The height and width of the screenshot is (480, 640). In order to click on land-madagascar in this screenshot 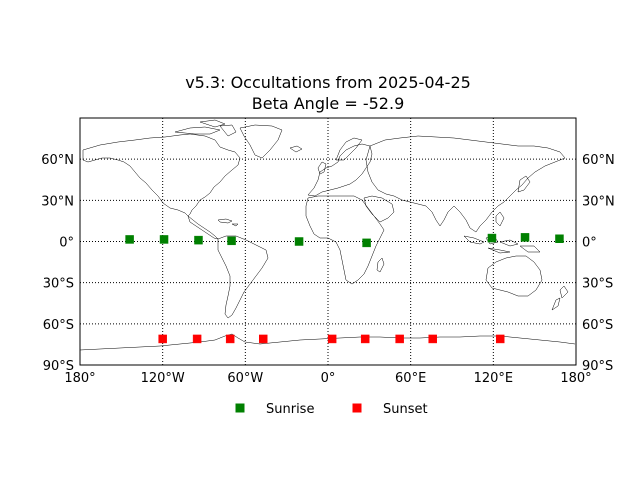, I will do `click(380, 265)`.